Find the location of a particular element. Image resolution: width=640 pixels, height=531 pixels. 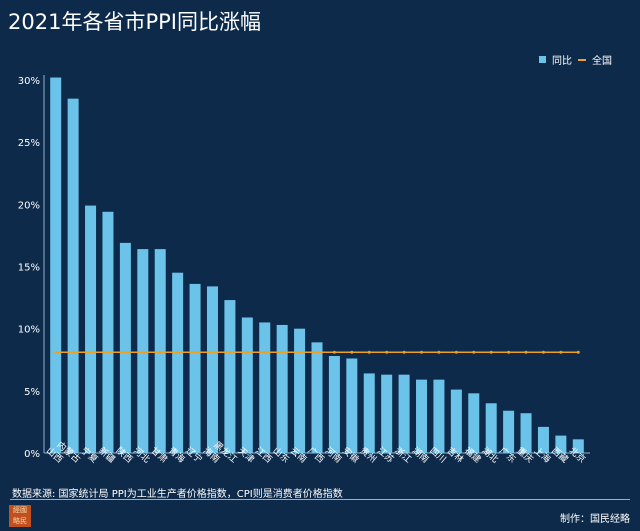

legend: 同比 全国 is located at coordinates (575, 59).